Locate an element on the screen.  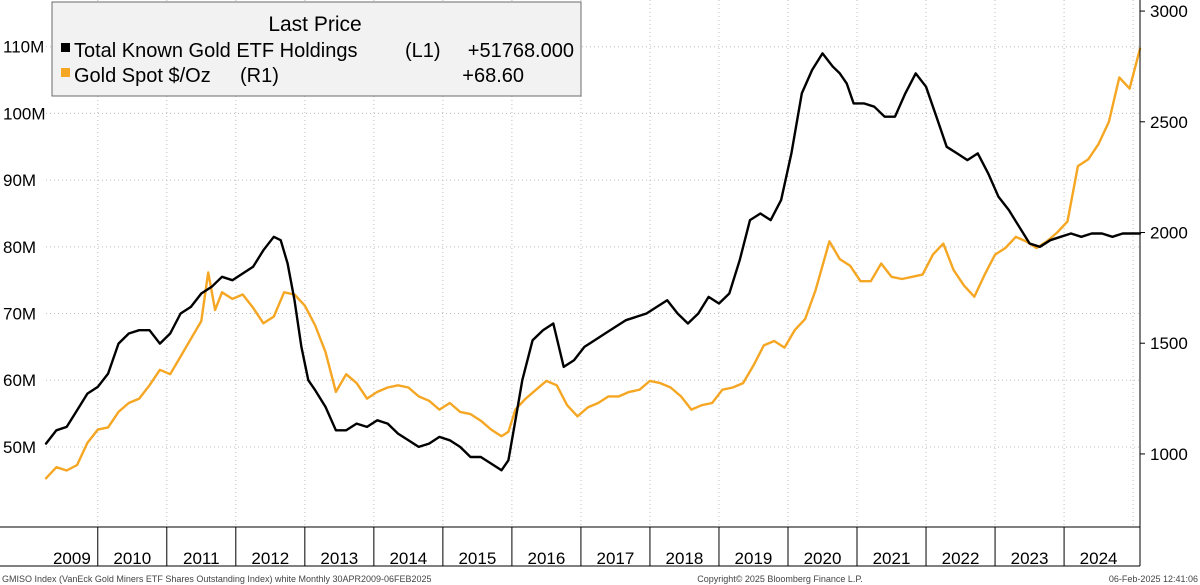
legend-name-gold: Gold Spot $/Oz is located at coordinates (142, 76).